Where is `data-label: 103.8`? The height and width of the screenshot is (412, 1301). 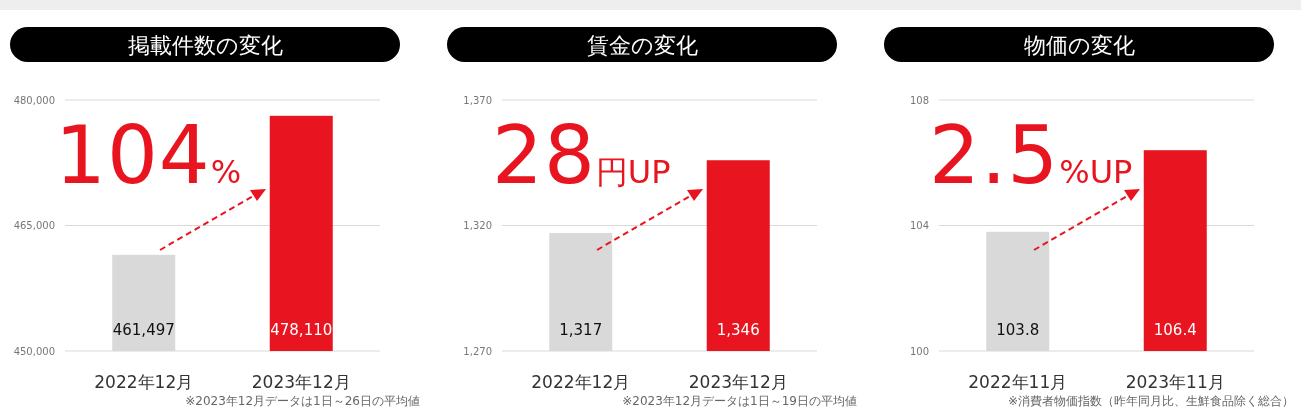
data-label: 103.8 is located at coordinates (1018, 330).